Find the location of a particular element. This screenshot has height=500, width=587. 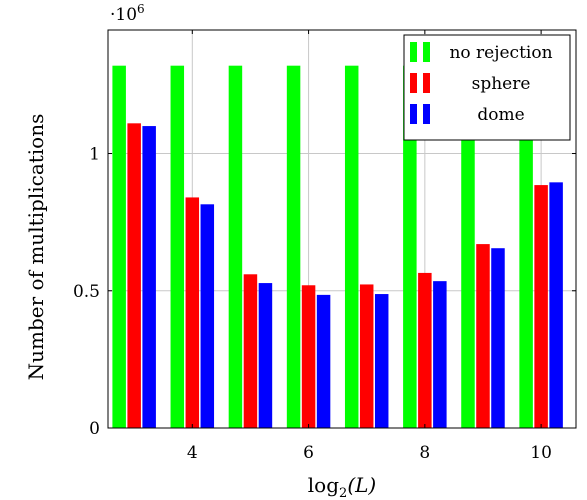

x-tick-label-0: 4 is located at coordinates (192, 453).